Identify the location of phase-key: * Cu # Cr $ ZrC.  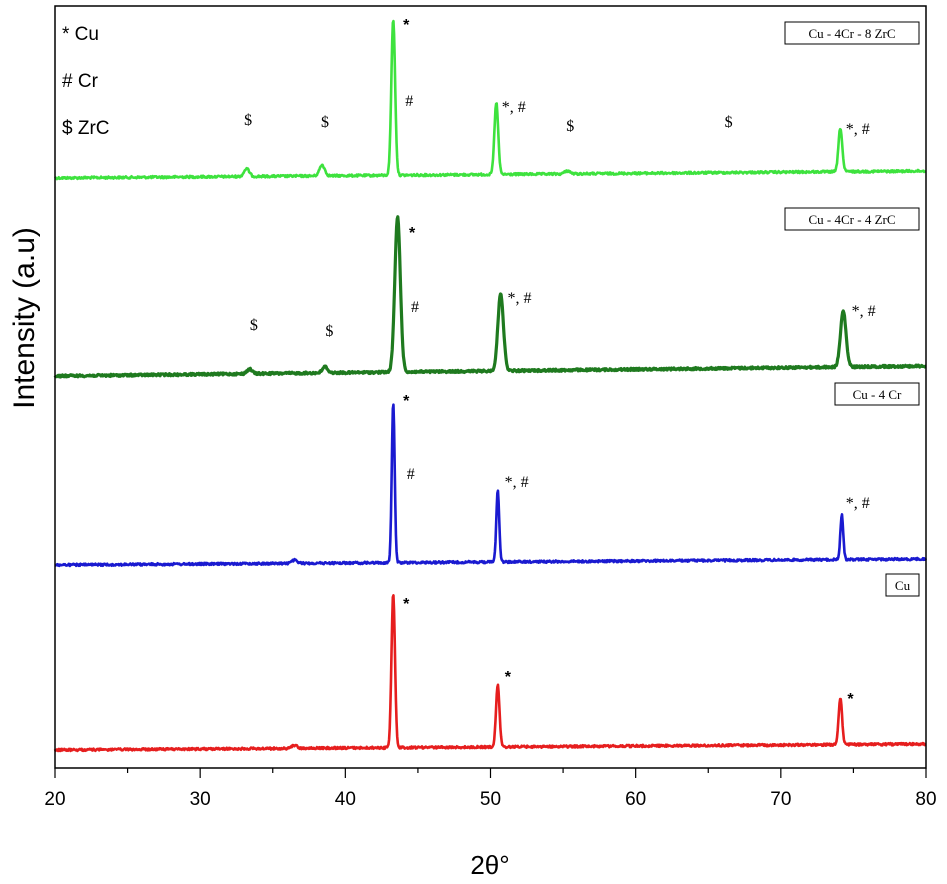
(86, 81).